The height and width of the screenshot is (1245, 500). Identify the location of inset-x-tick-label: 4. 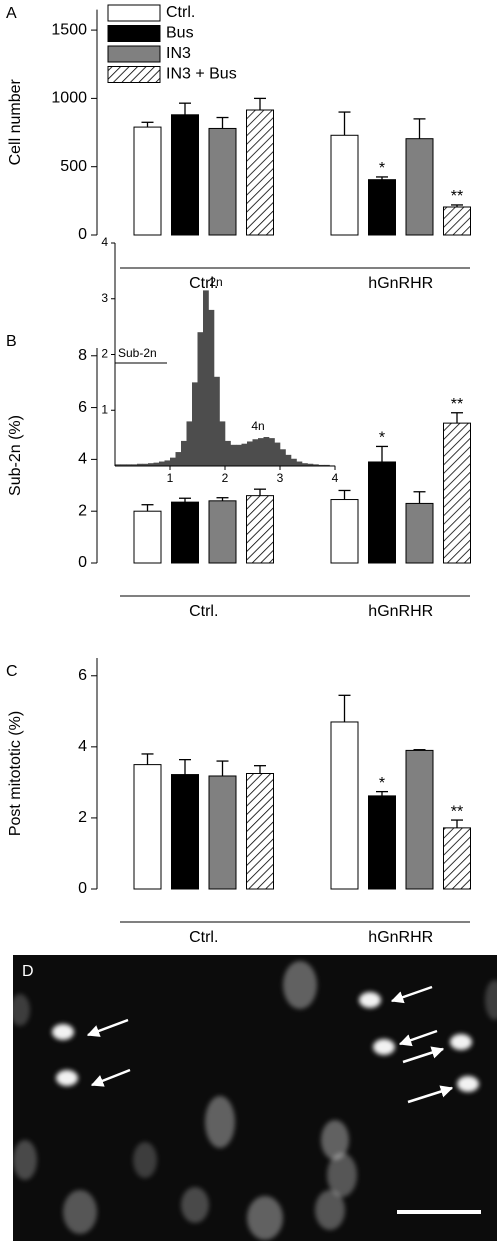
(335, 478).